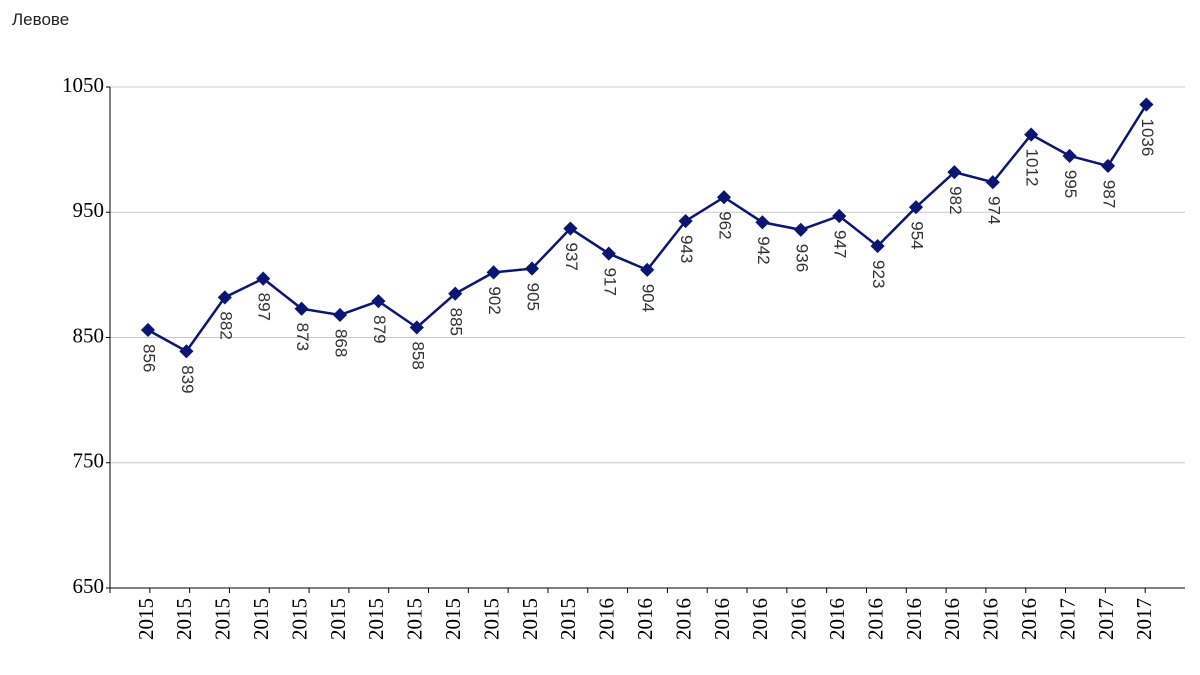 The image size is (1200, 675). What do you see at coordinates (763, 250) in the screenshot?
I see `data-label: 942` at bounding box center [763, 250].